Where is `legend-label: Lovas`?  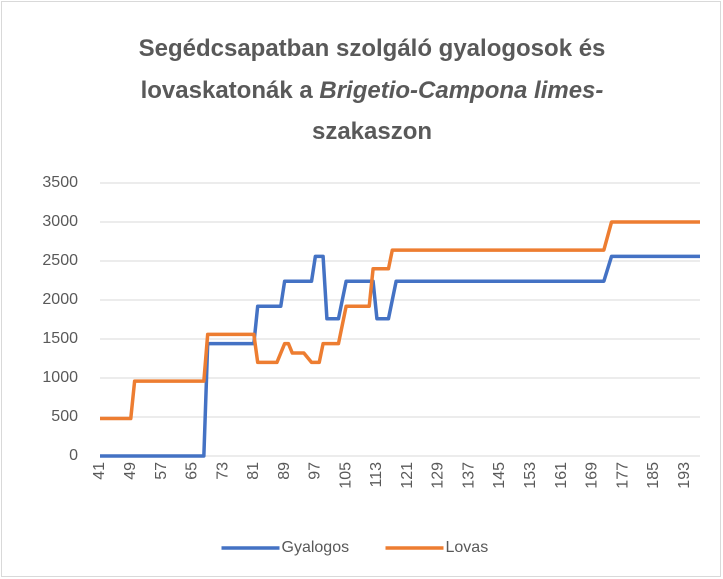 legend-label: Lovas is located at coordinates (467, 547).